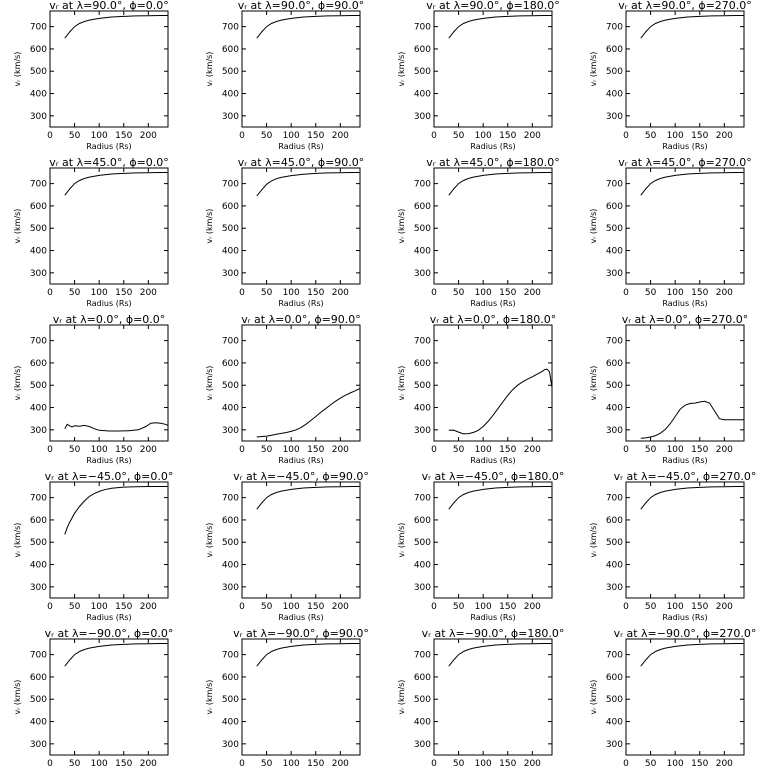 This screenshot has height=768, width=768. Describe the element at coordinates (301, 162) in the screenshot. I see `chart-title: vᵣ at λ=45.0°, ϕ=90.0°` at that location.